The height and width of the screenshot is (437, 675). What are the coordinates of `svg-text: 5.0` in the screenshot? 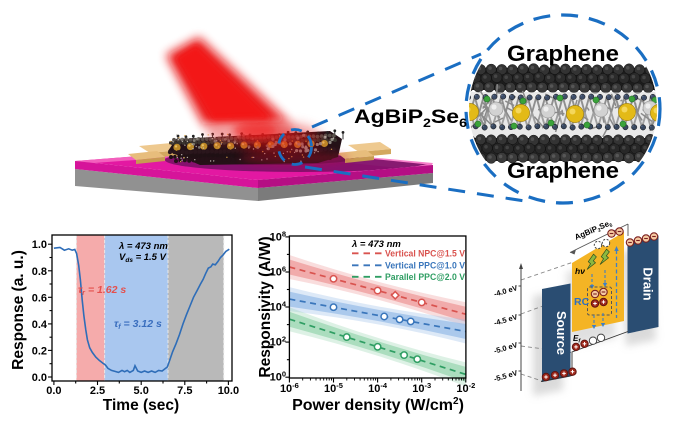 It's located at (141, 391).